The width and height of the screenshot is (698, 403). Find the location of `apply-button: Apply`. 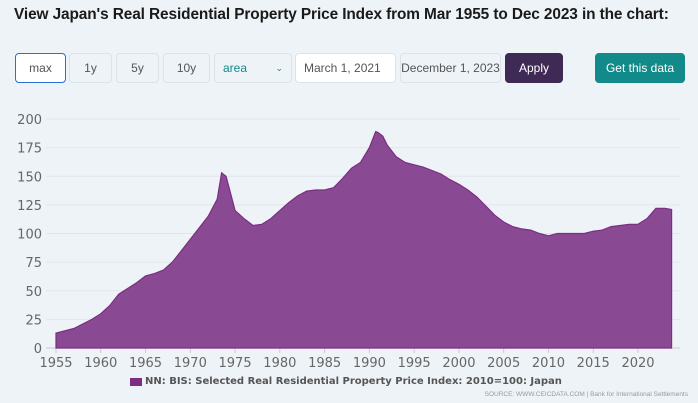

apply-button: Apply is located at coordinates (534, 68).